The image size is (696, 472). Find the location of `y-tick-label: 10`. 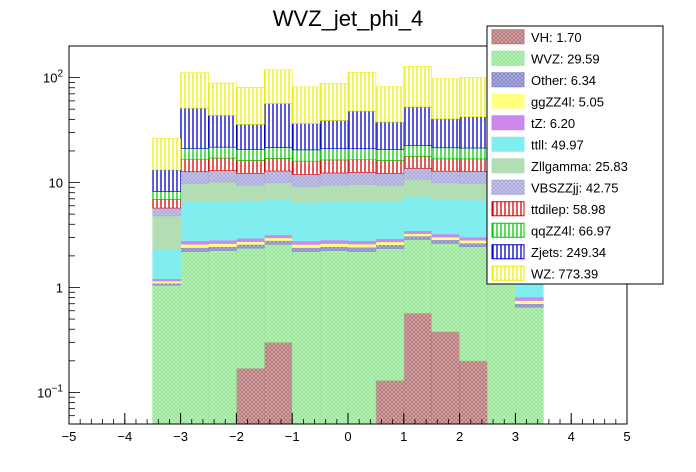

y-tick-label: 10 is located at coordinates (56, 183).